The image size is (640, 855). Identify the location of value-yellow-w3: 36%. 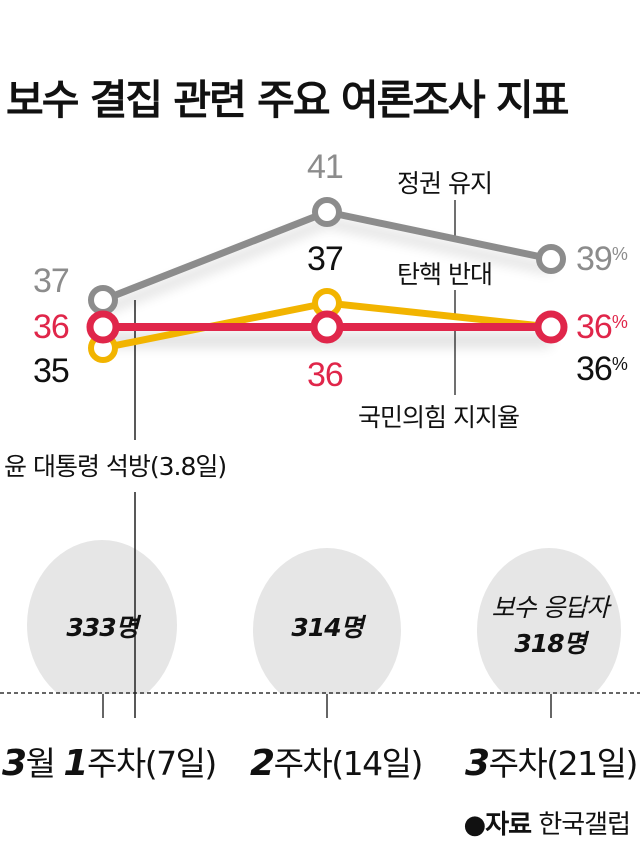
(602, 369).